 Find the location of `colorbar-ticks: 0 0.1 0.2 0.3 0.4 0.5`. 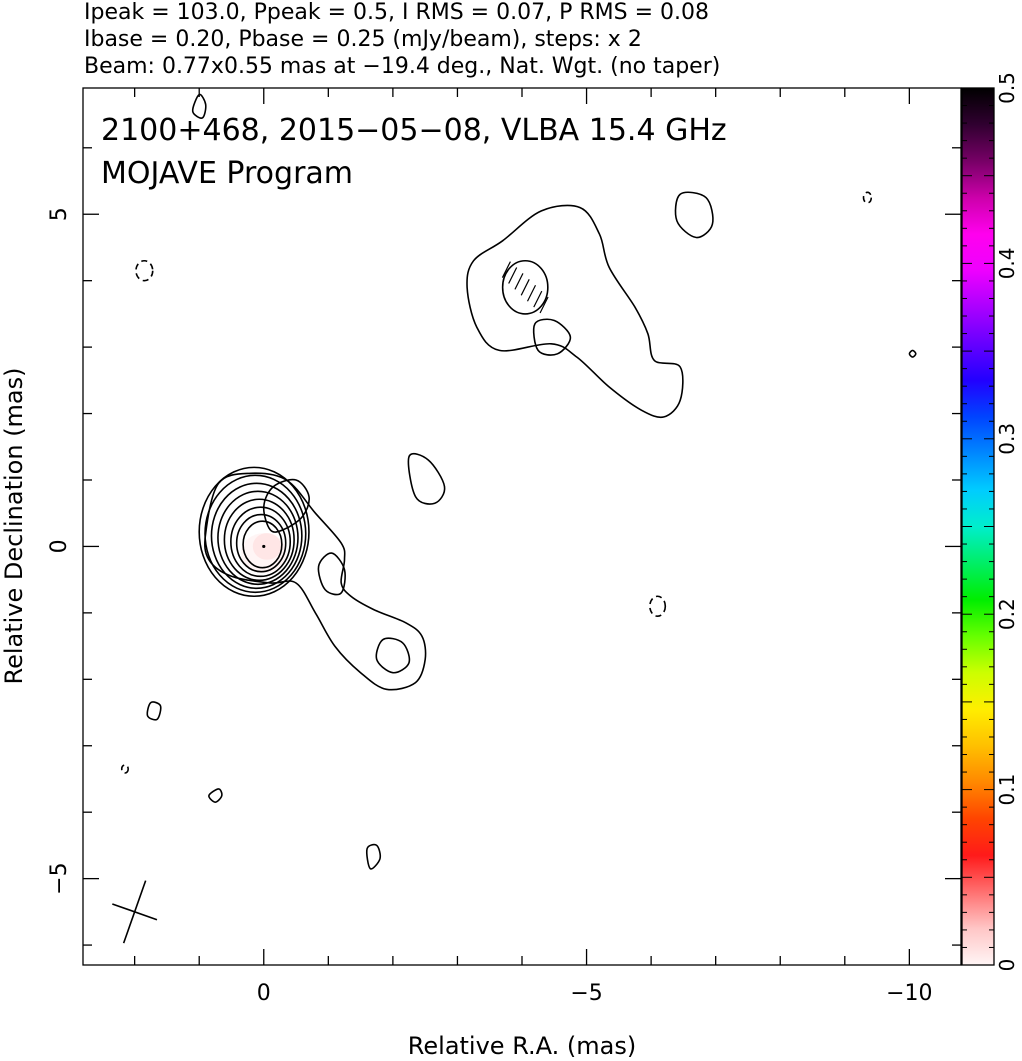

colorbar-ticks: 0 0.1 0.2 0.3 0.4 0.5 is located at coordinates (990, 521).